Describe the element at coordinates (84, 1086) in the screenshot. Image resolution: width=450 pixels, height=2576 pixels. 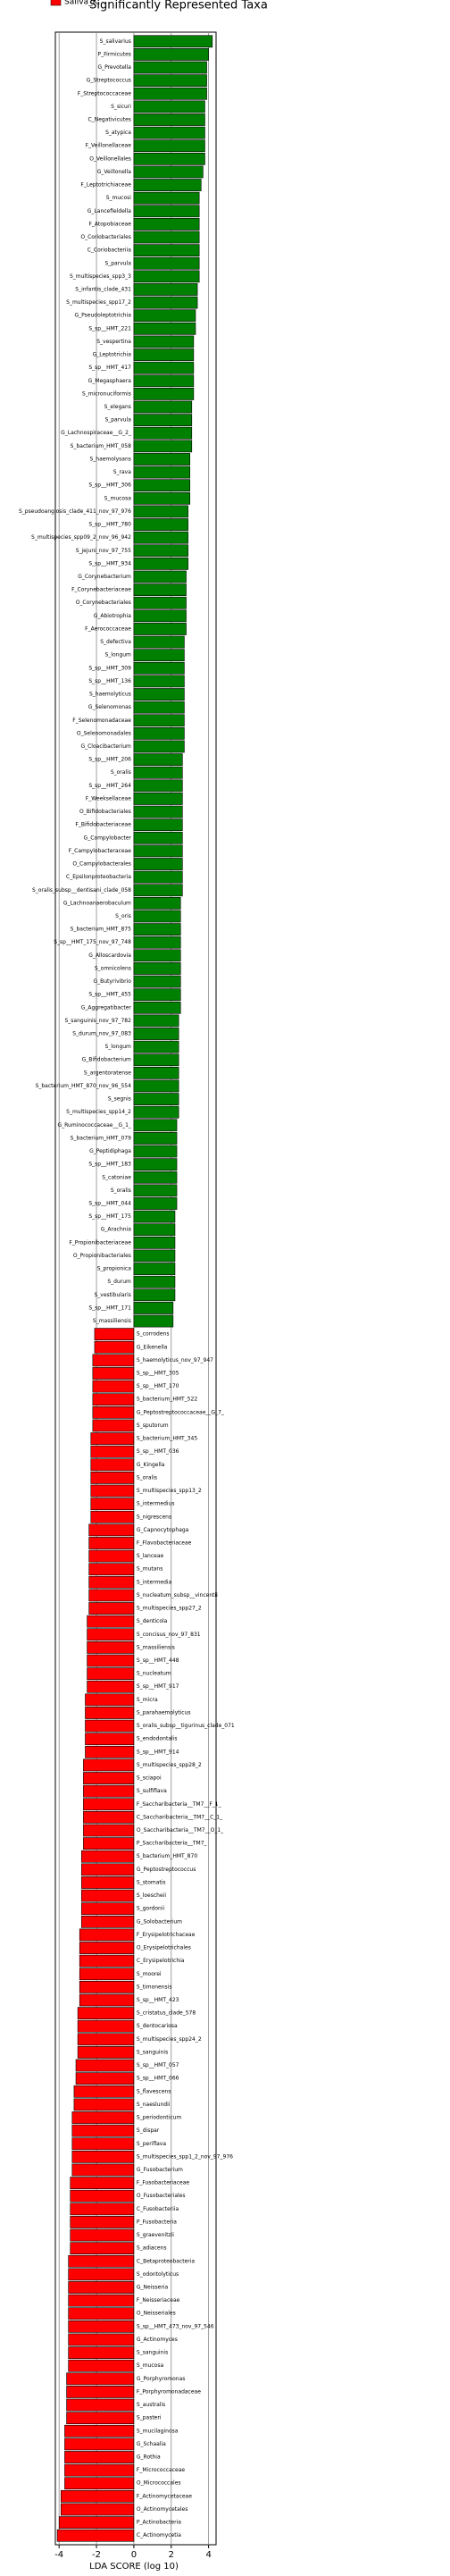
I see `bar-label: S_bacterium_HMT_870_nov_96_554` at that location.